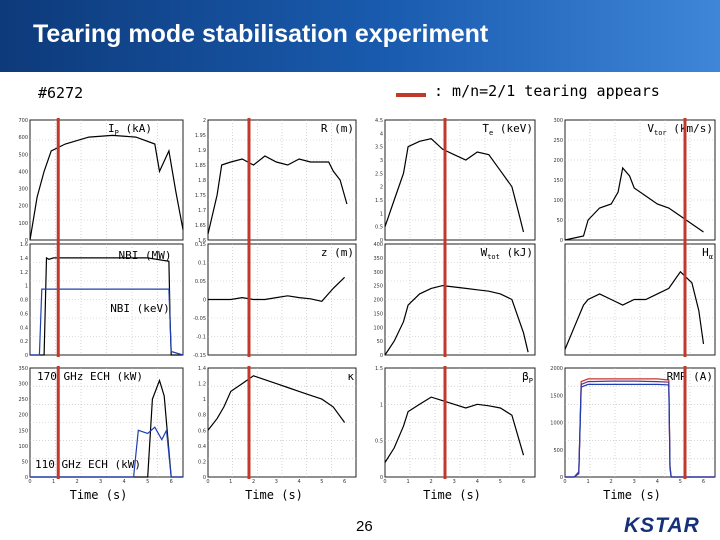 This screenshot has width=720, height=540. I want to click on y-tick-label: 0.05, so click(200, 282).